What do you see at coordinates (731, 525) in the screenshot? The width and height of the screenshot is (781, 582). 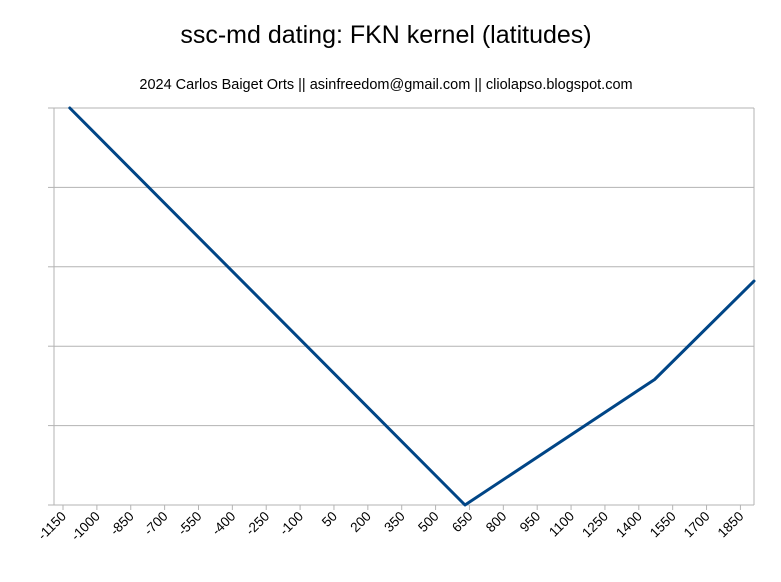 I see `x-tick-label: 1850` at bounding box center [731, 525].